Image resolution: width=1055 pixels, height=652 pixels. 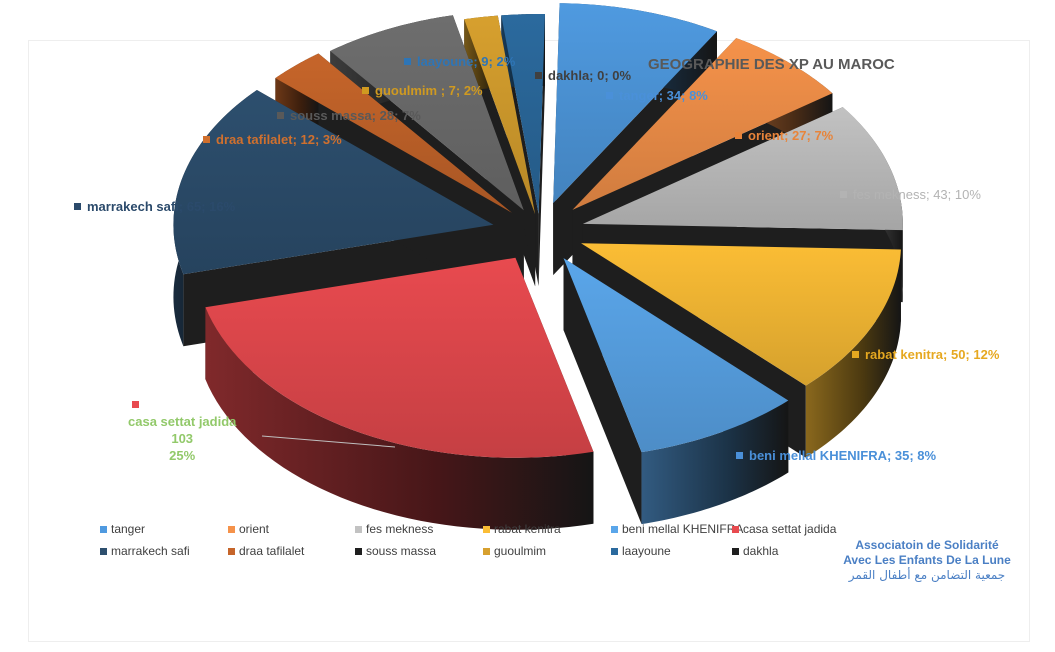 What do you see at coordinates (182, 455) in the screenshot?
I see `slice-label-line: 25%` at bounding box center [182, 455].